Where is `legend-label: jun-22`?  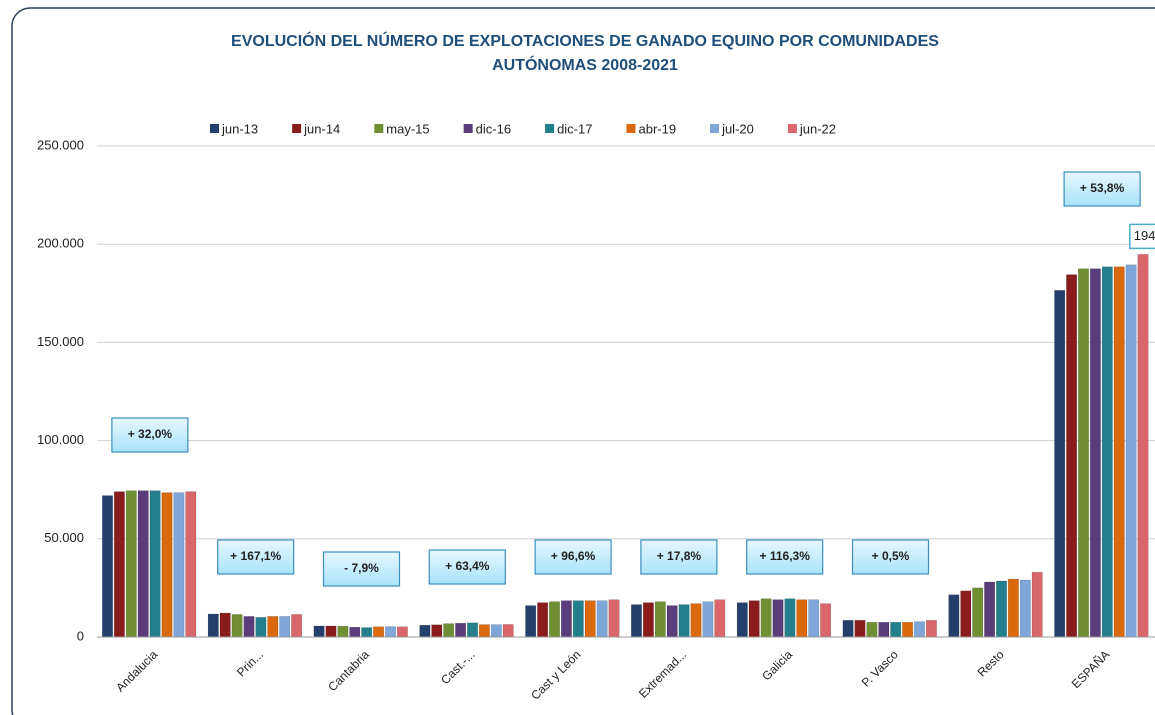
legend-label: jun-22 is located at coordinates (817, 128).